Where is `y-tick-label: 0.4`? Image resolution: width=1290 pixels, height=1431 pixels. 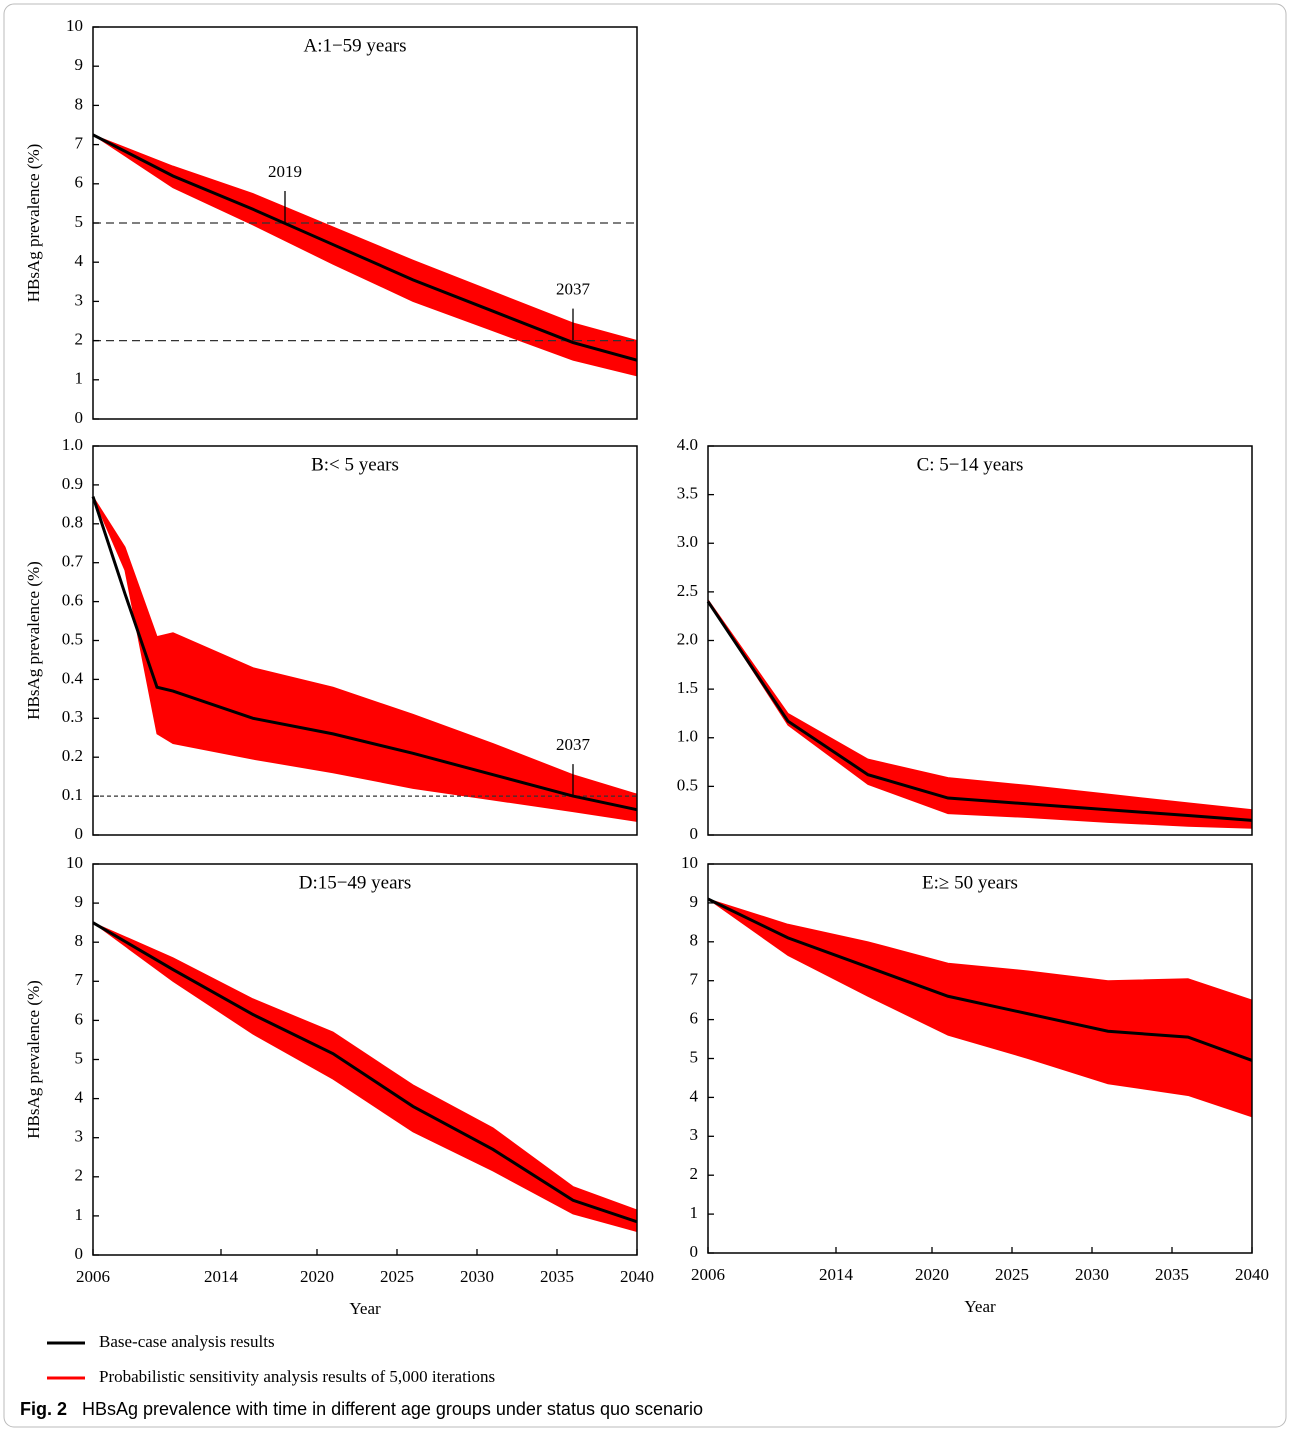
y-tick-label: 0.4 is located at coordinates (73, 677).